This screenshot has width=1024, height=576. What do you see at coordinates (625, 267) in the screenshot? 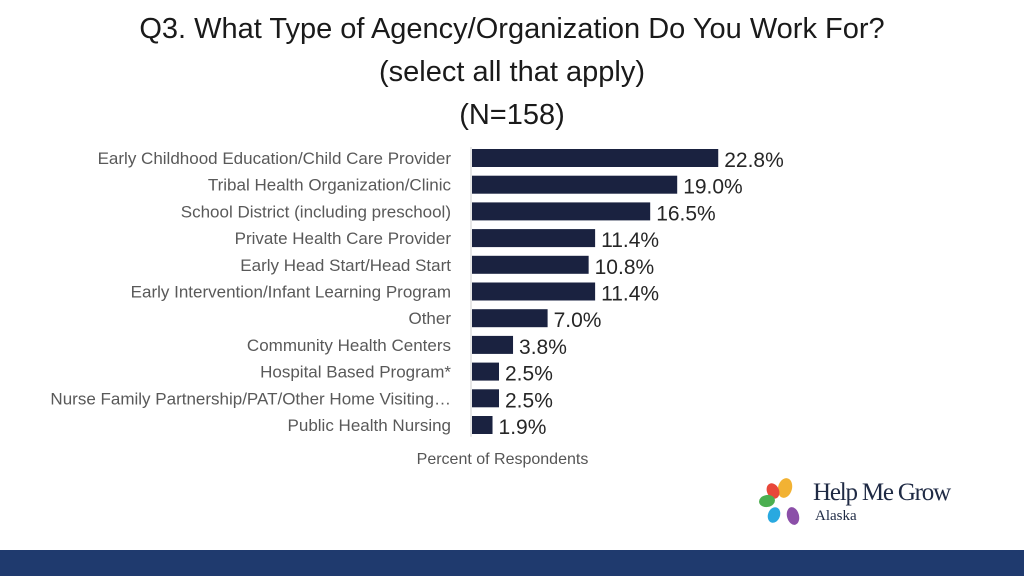
I see `value-label: 10.8%` at bounding box center [625, 267].